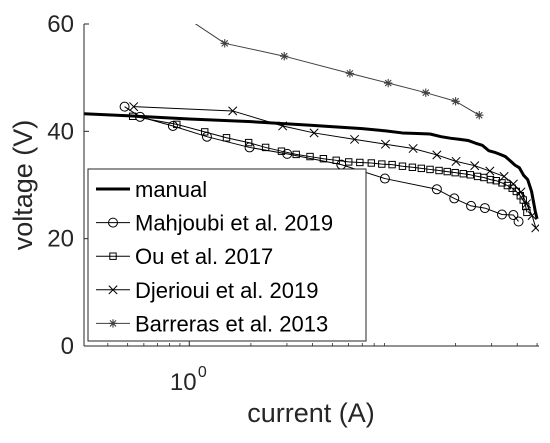  I want to click on x-tick-label-base: 10, so click(183, 382).